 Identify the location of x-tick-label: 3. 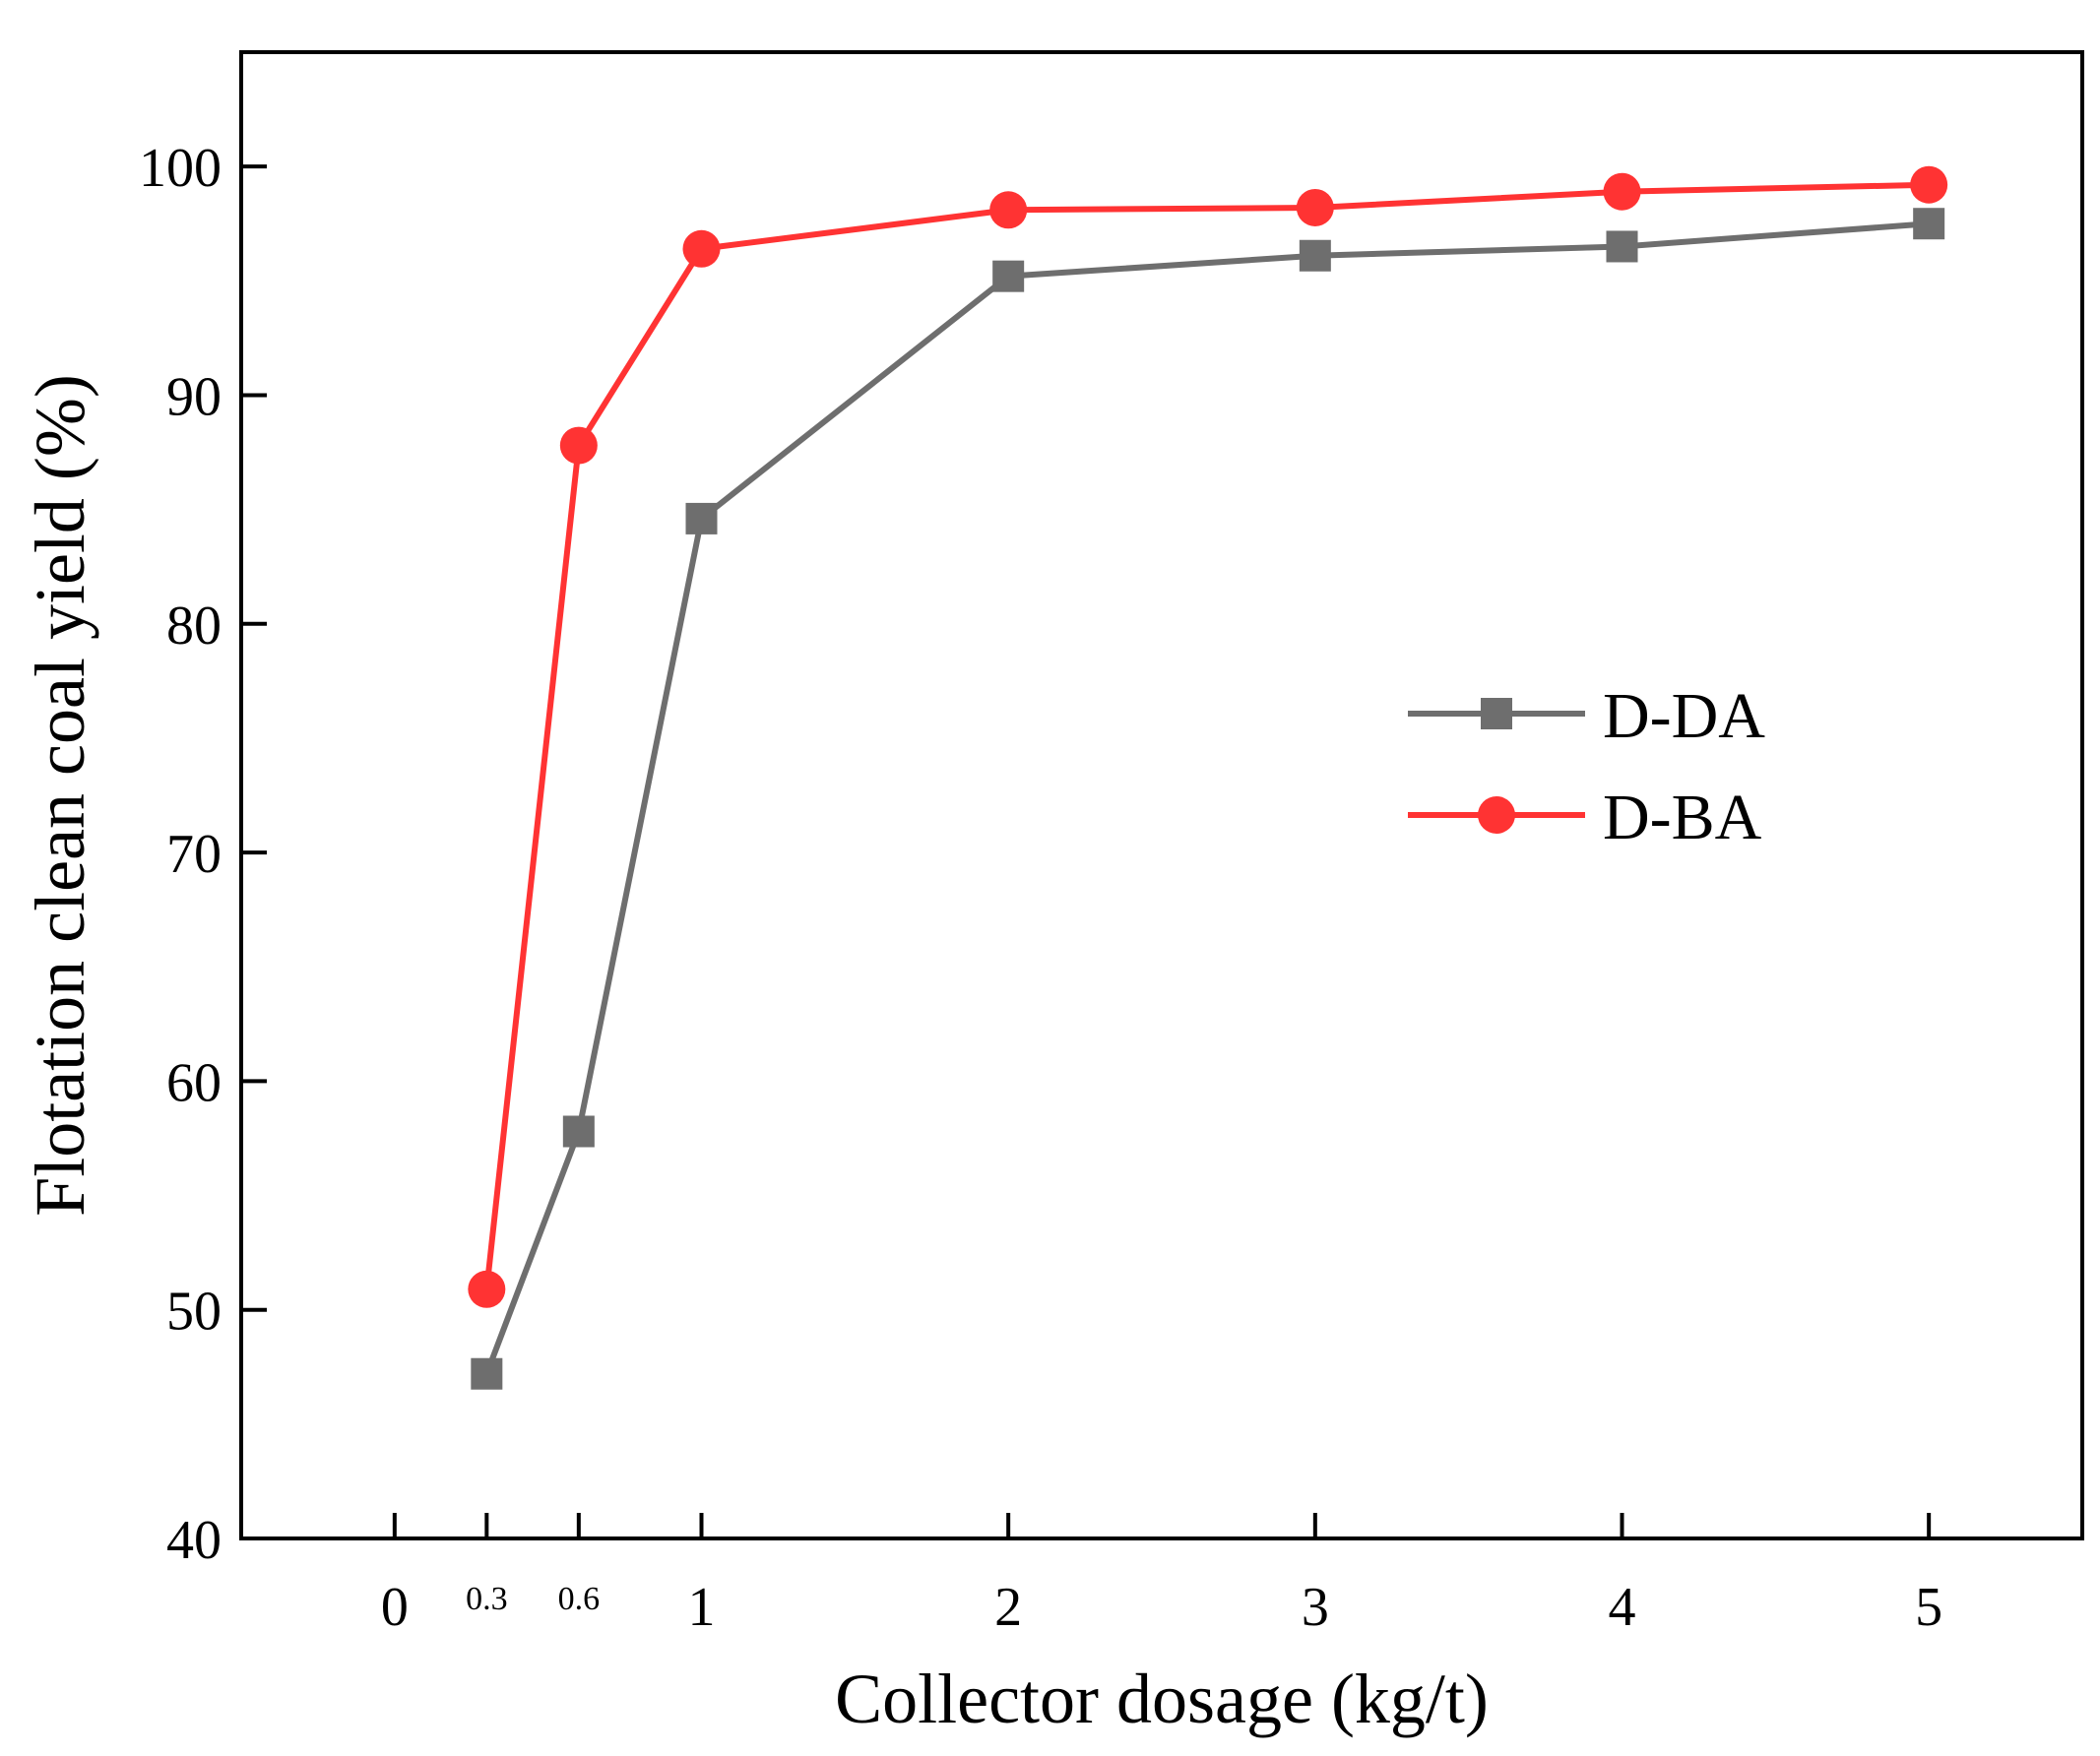
(1316, 1607).